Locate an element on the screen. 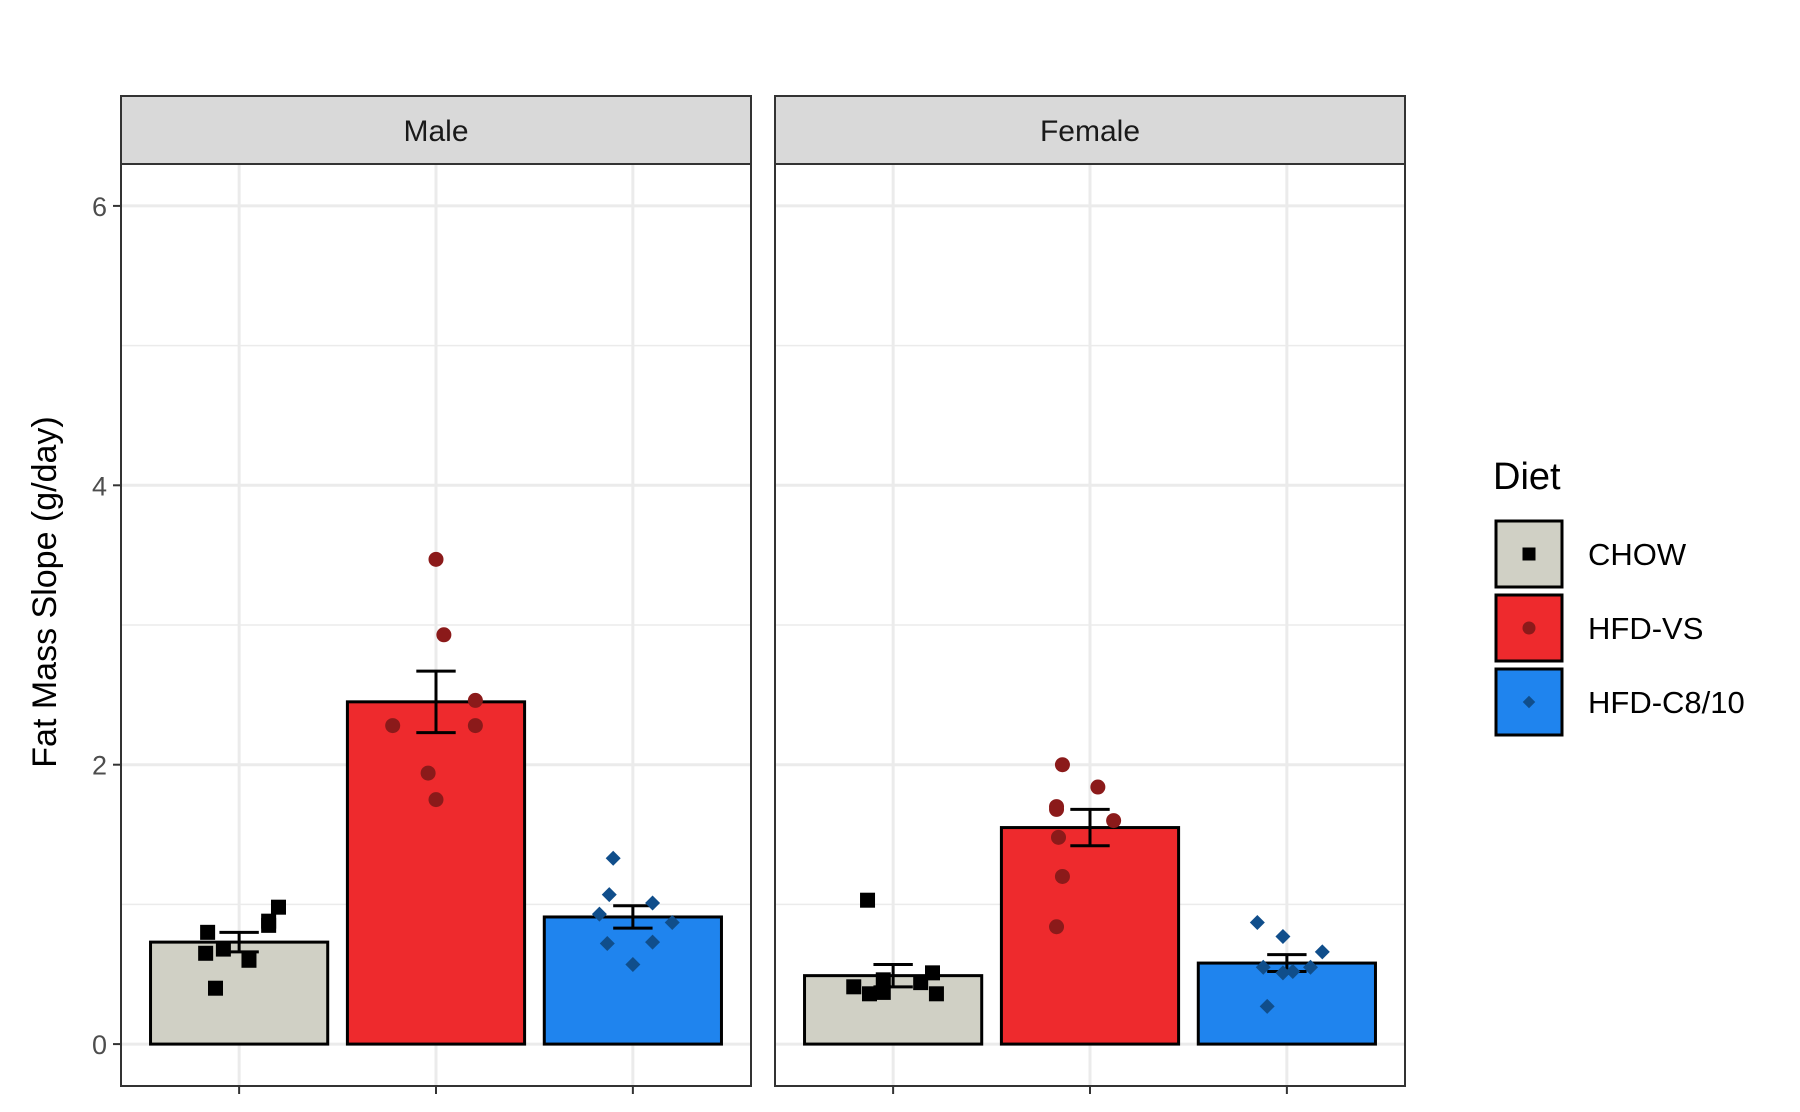 This screenshot has height=1112, width=1800. legend-item-hfd-c8/10: HFD-C8/10 is located at coordinates (1619, 702).